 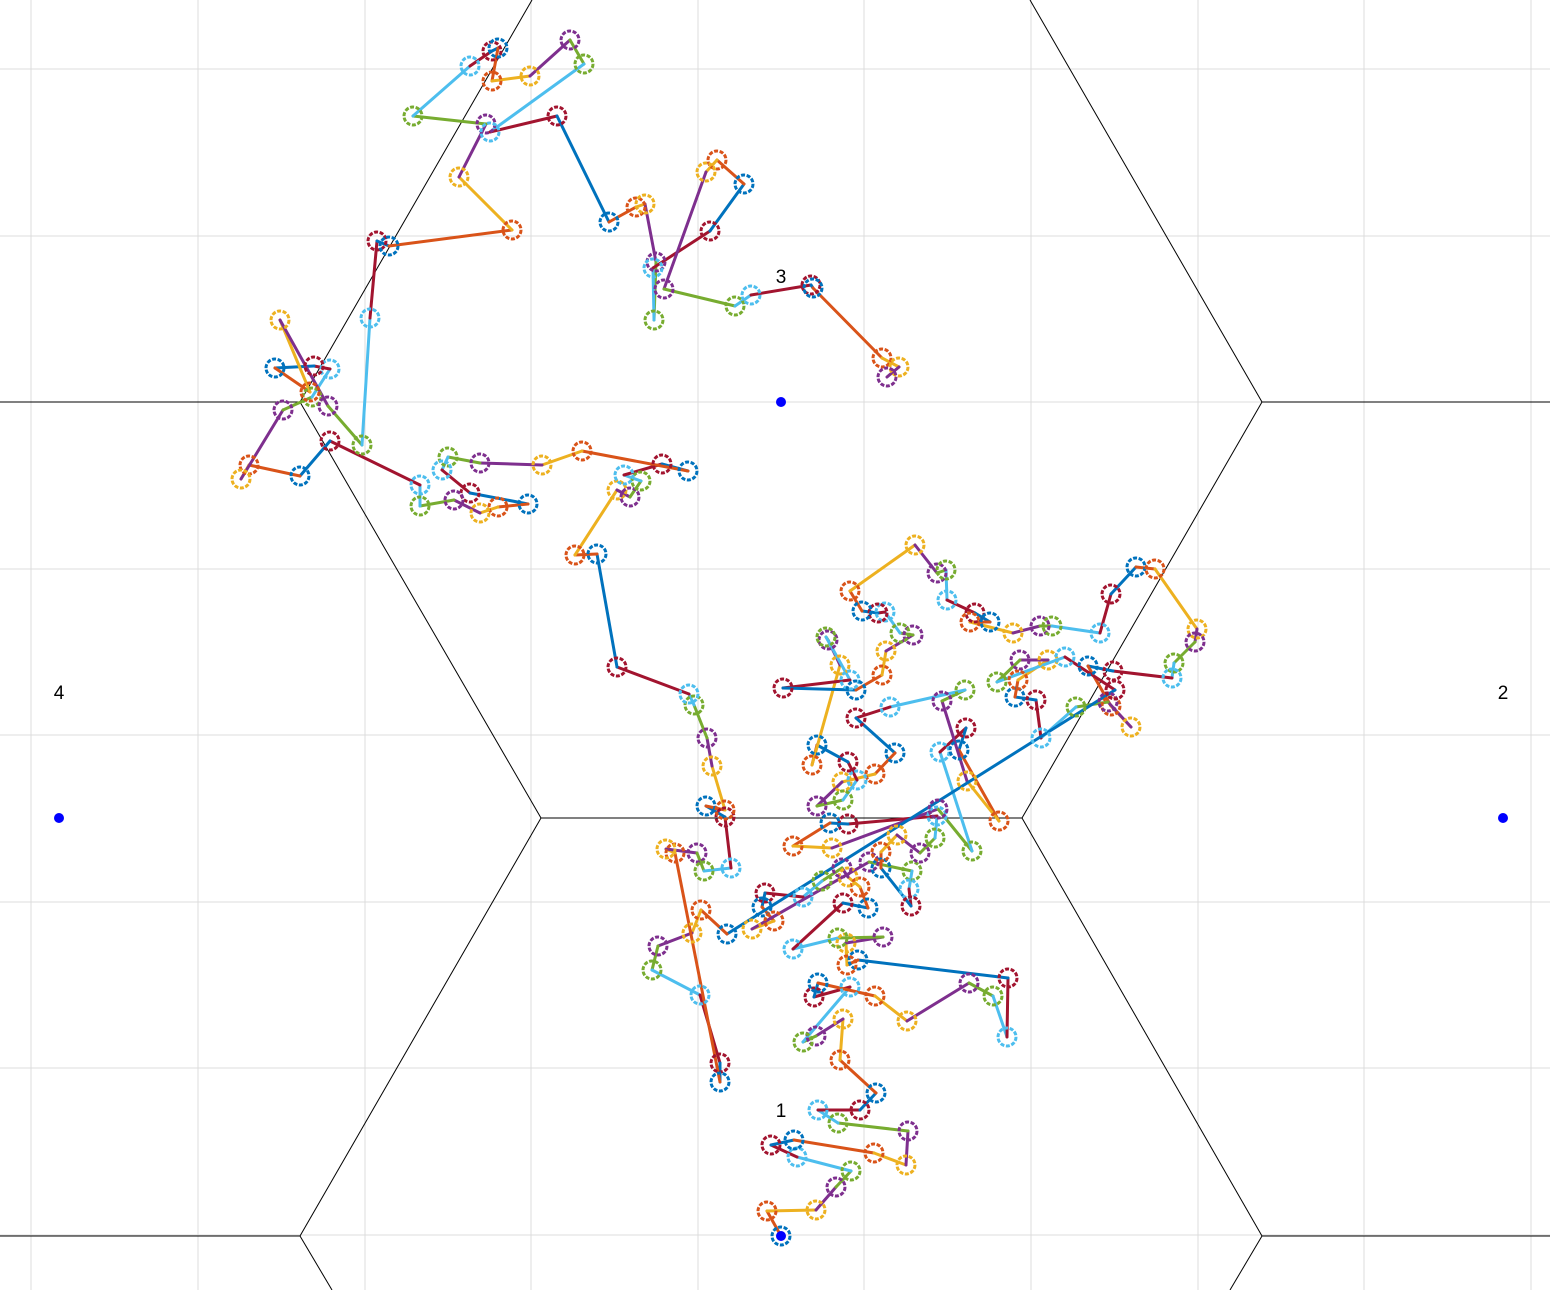 What do you see at coordinates (59, 693) in the screenshot?
I see `center-label: 4` at bounding box center [59, 693].